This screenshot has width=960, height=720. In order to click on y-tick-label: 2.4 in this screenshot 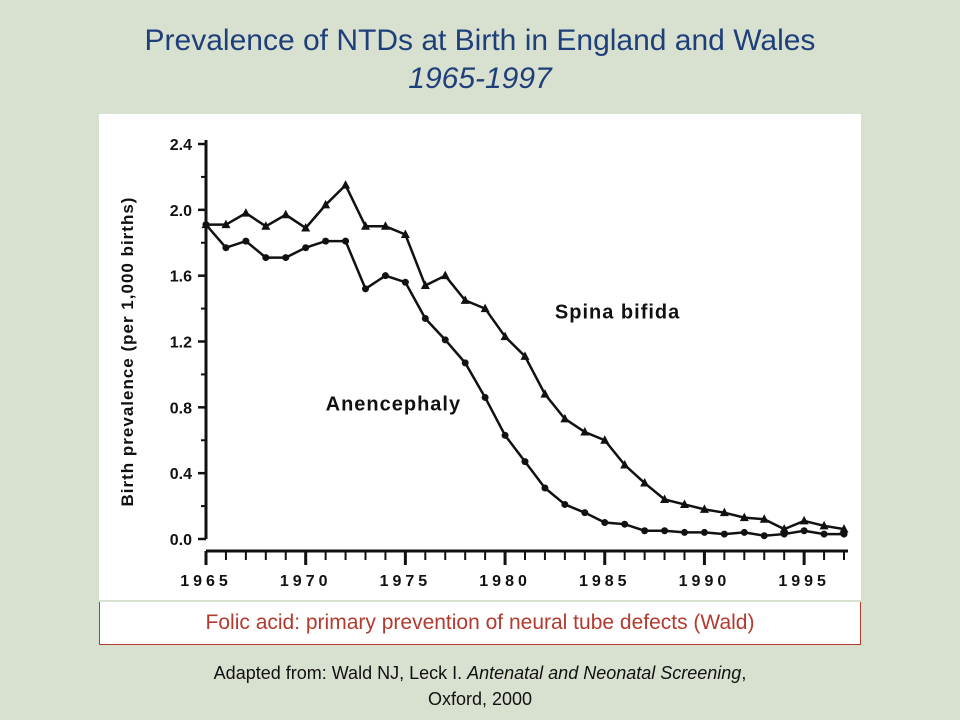, I will do `click(181, 145)`.